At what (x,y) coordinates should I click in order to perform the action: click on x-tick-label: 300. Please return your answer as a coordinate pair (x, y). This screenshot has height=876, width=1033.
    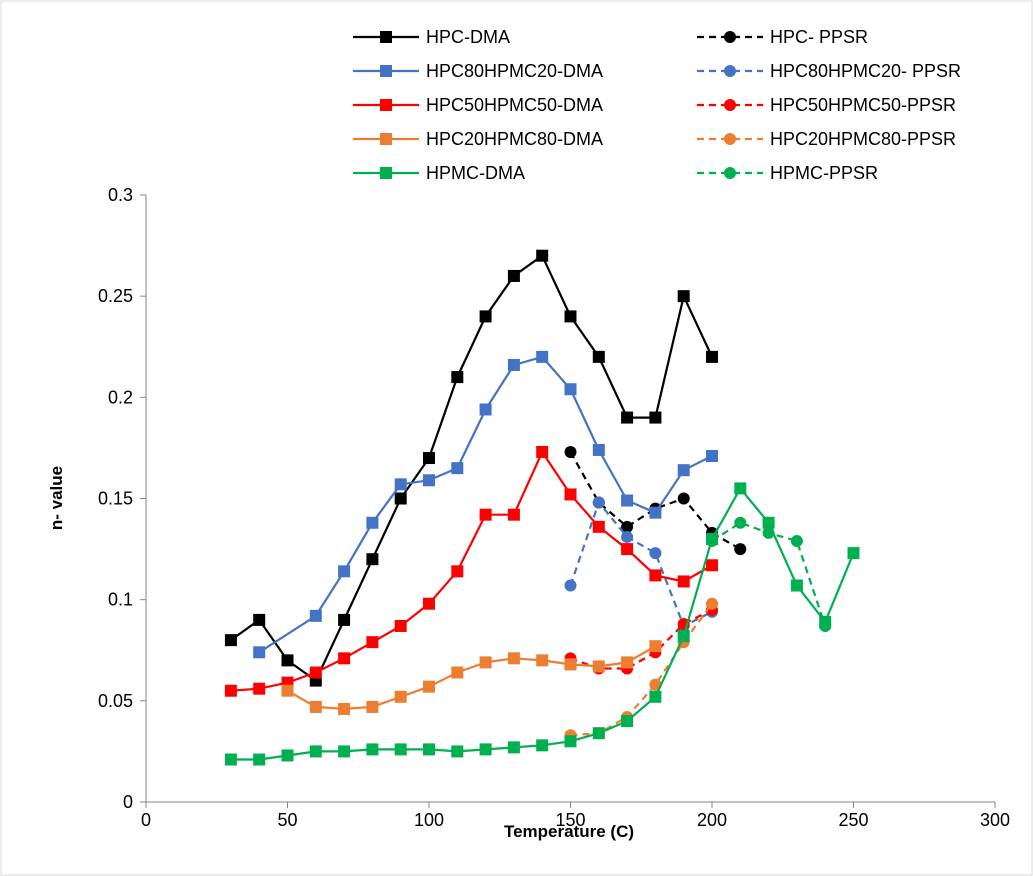
    Looking at the image, I should click on (995, 820).